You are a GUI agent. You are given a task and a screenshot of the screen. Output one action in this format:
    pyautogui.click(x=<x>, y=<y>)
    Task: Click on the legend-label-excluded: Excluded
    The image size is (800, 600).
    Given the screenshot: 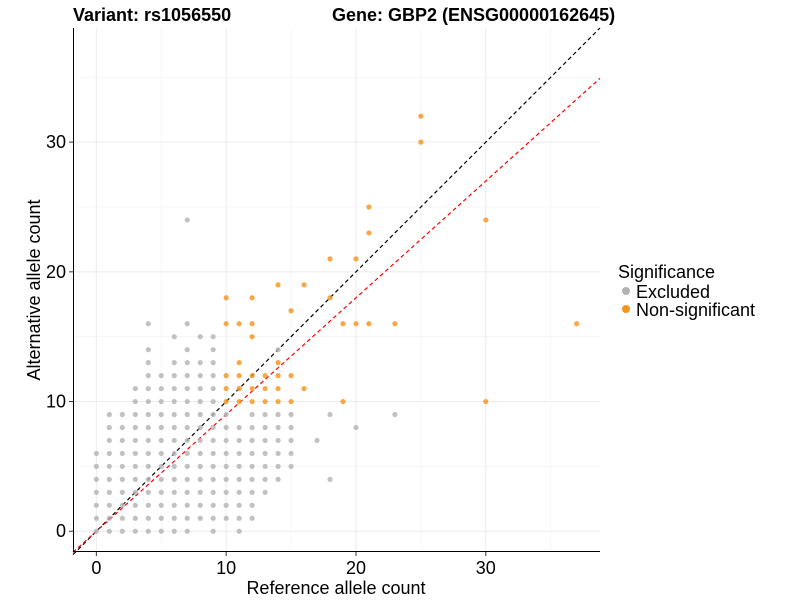 What is the action you would take?
    pyautogui.click(x=673, y=292)
    